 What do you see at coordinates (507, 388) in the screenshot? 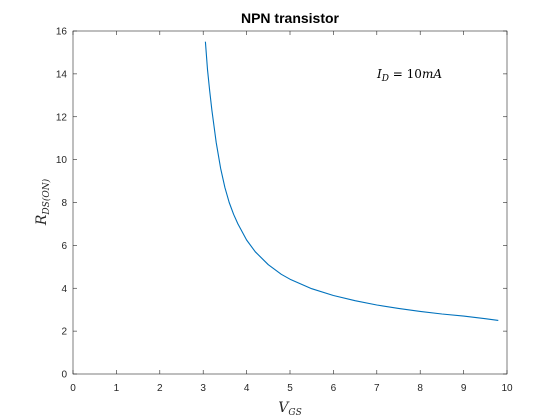
I see `x-tick-label: 10` at bounding box center [507, 388].